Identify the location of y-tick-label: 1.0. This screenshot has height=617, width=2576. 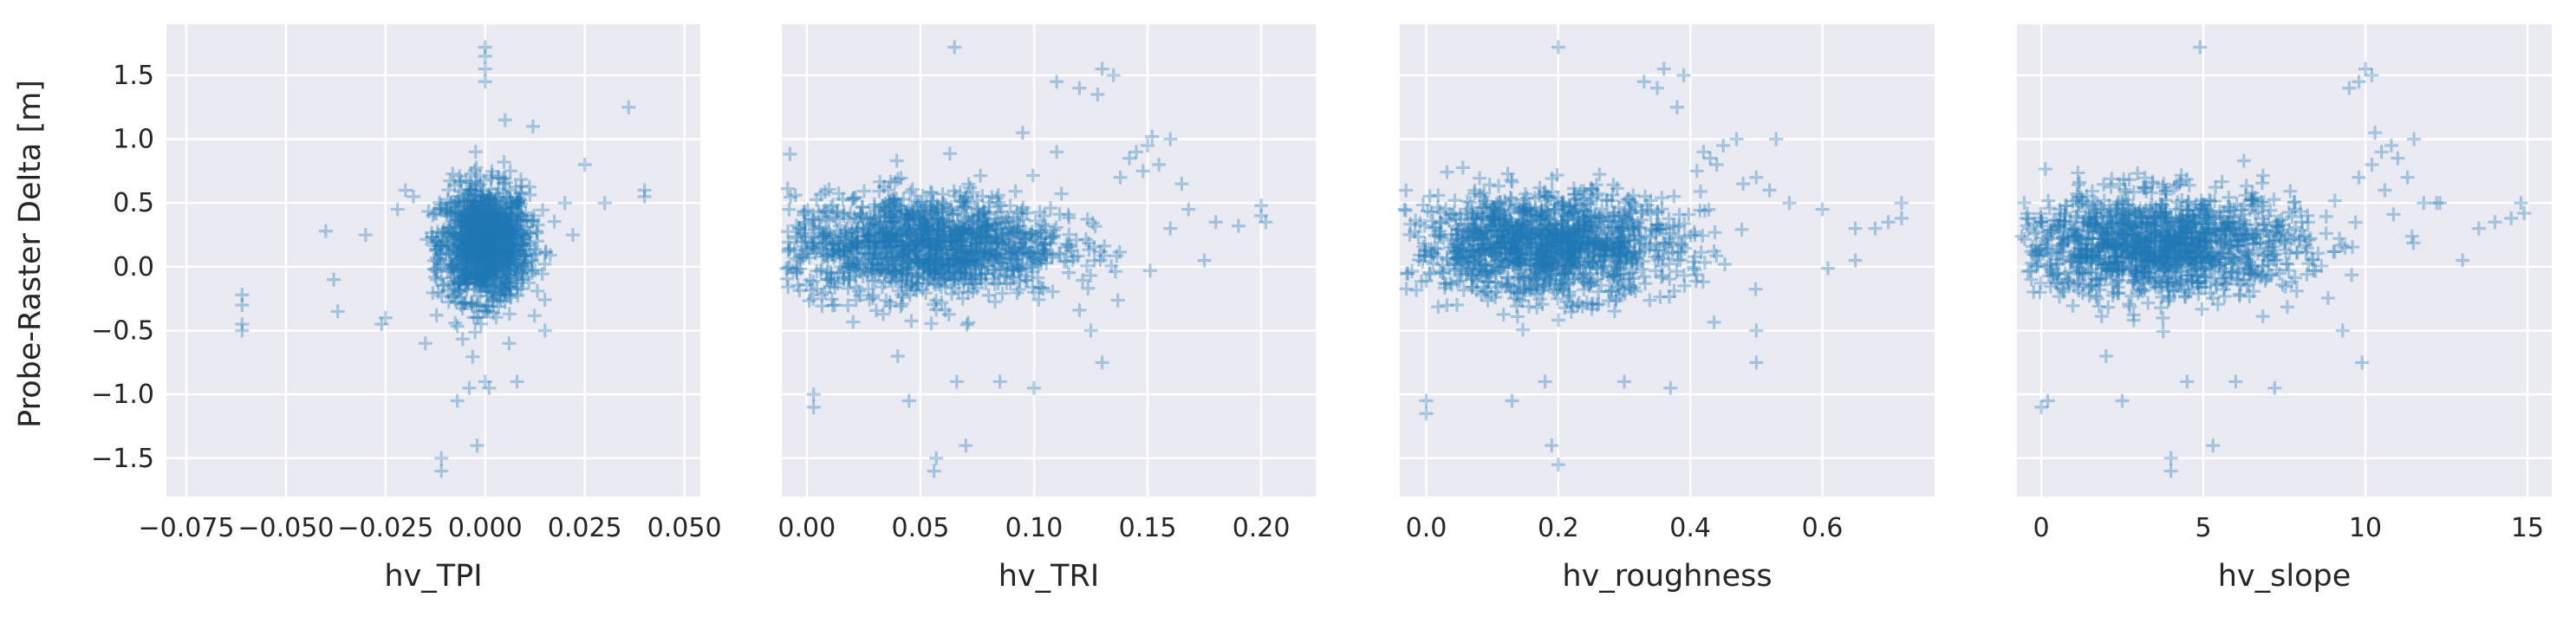
(133, 140).